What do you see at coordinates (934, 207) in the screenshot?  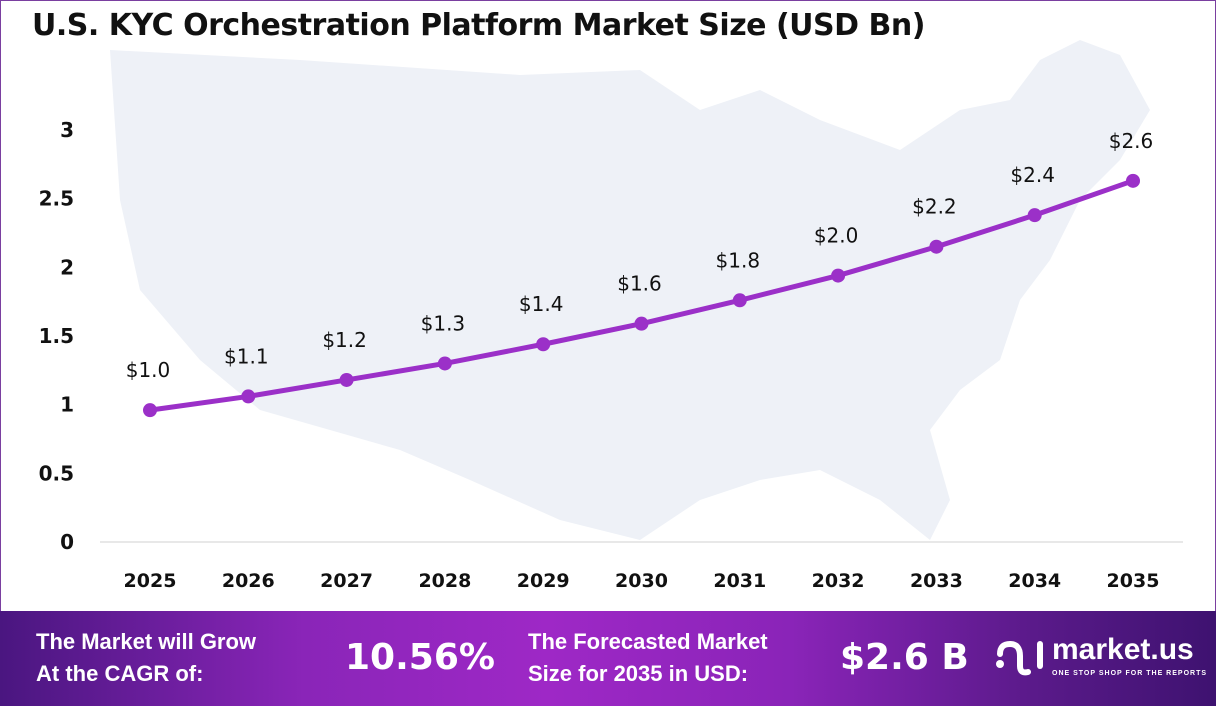 I see `data-label: $2.2` at bounding box center [934, 207].